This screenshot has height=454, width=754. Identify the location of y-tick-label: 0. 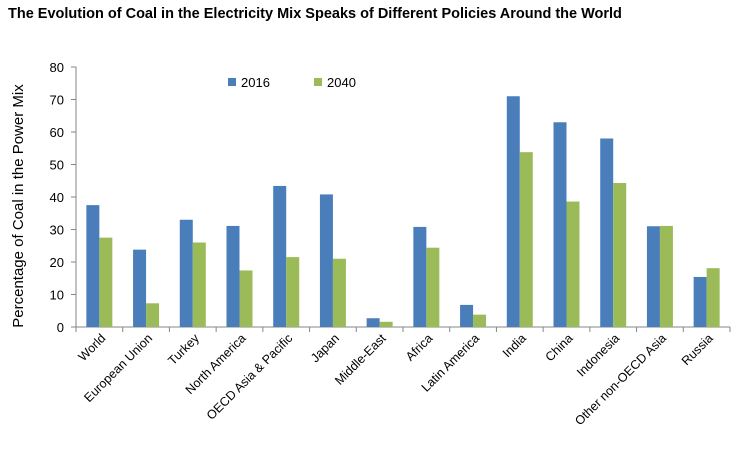
(60, 327).